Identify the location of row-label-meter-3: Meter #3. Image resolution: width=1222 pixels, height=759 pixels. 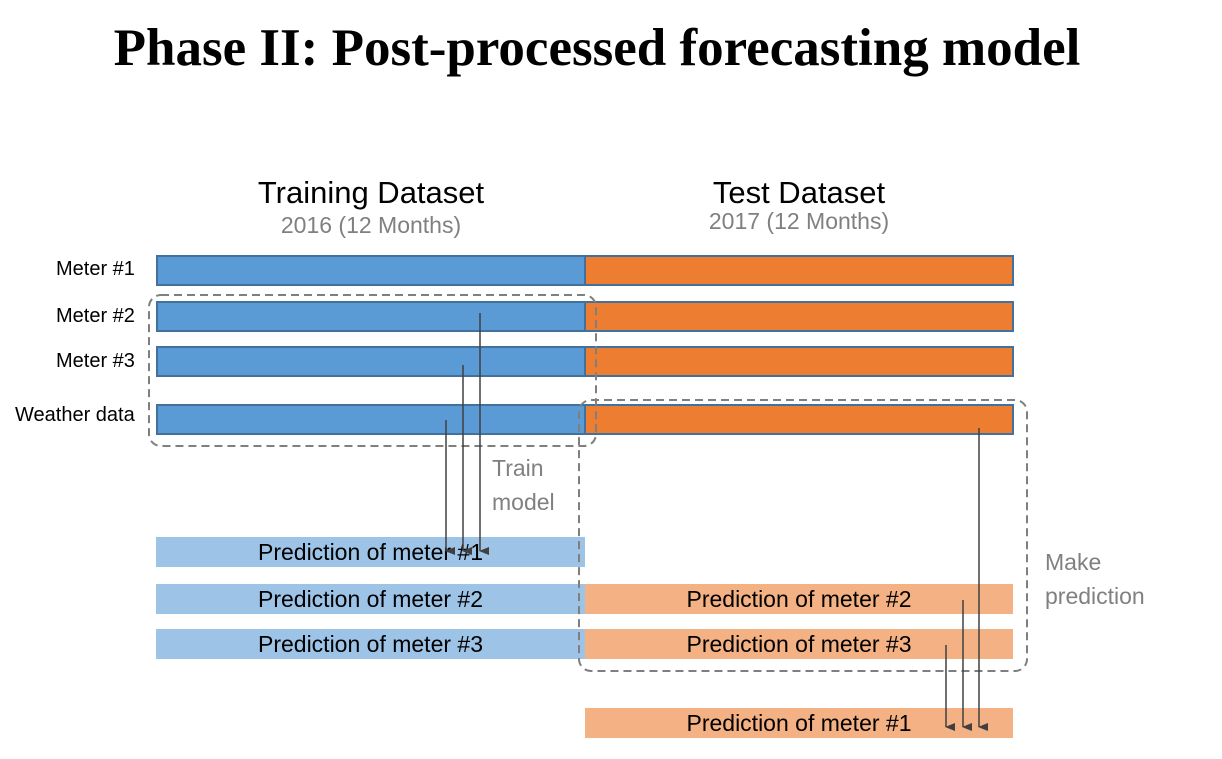
(95, 361).